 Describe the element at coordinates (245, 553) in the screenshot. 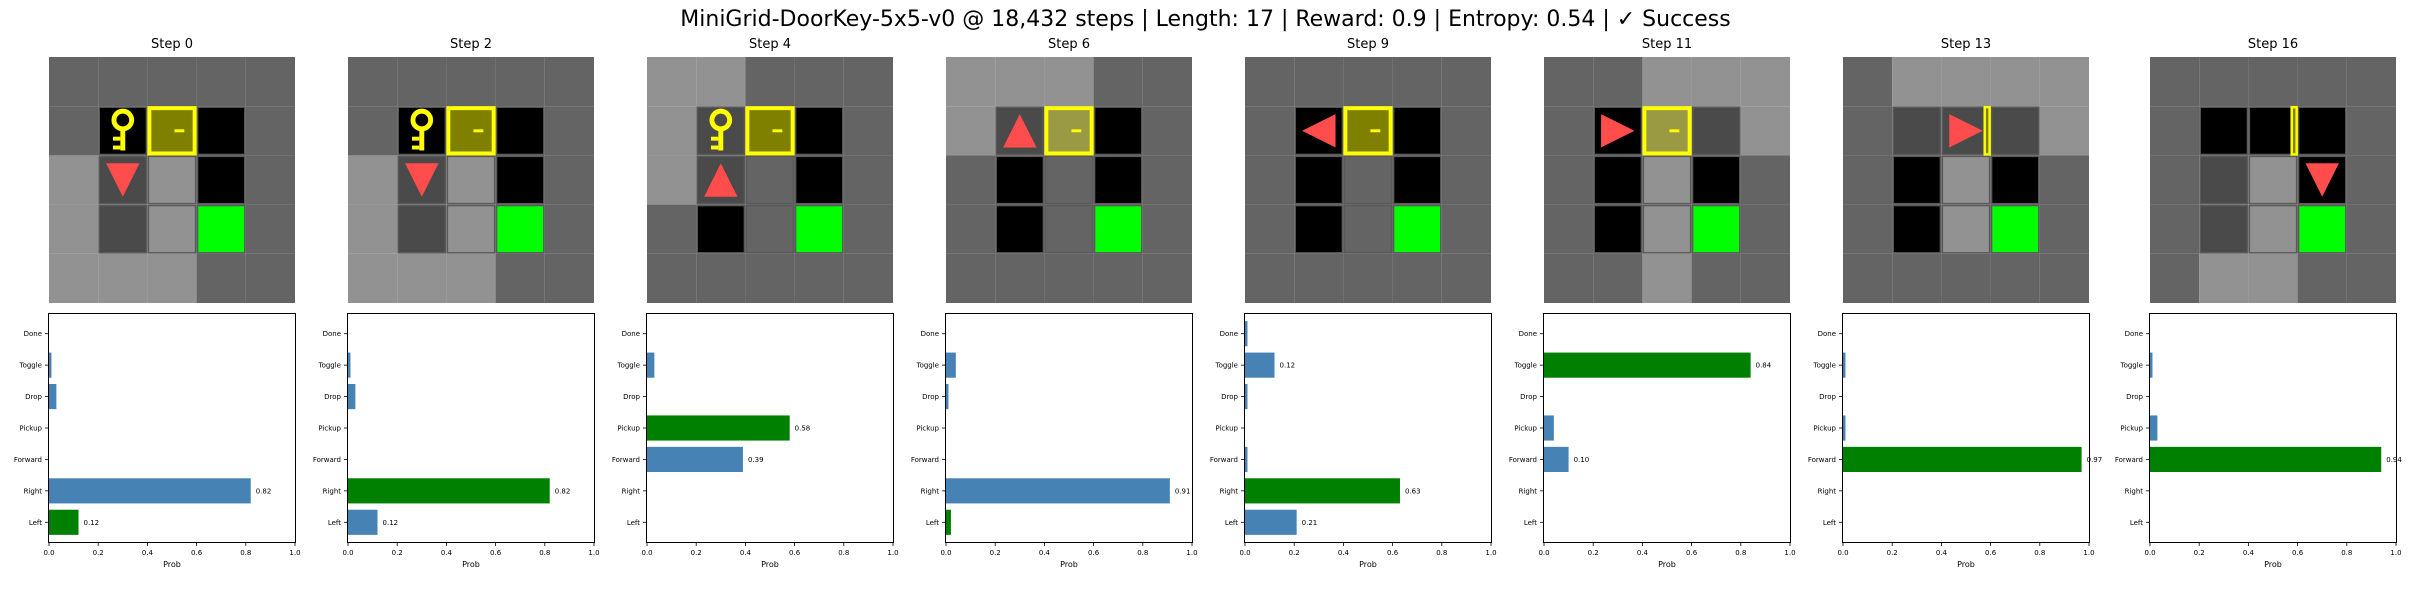

I see `x-tick-label: 0.8` at that location.